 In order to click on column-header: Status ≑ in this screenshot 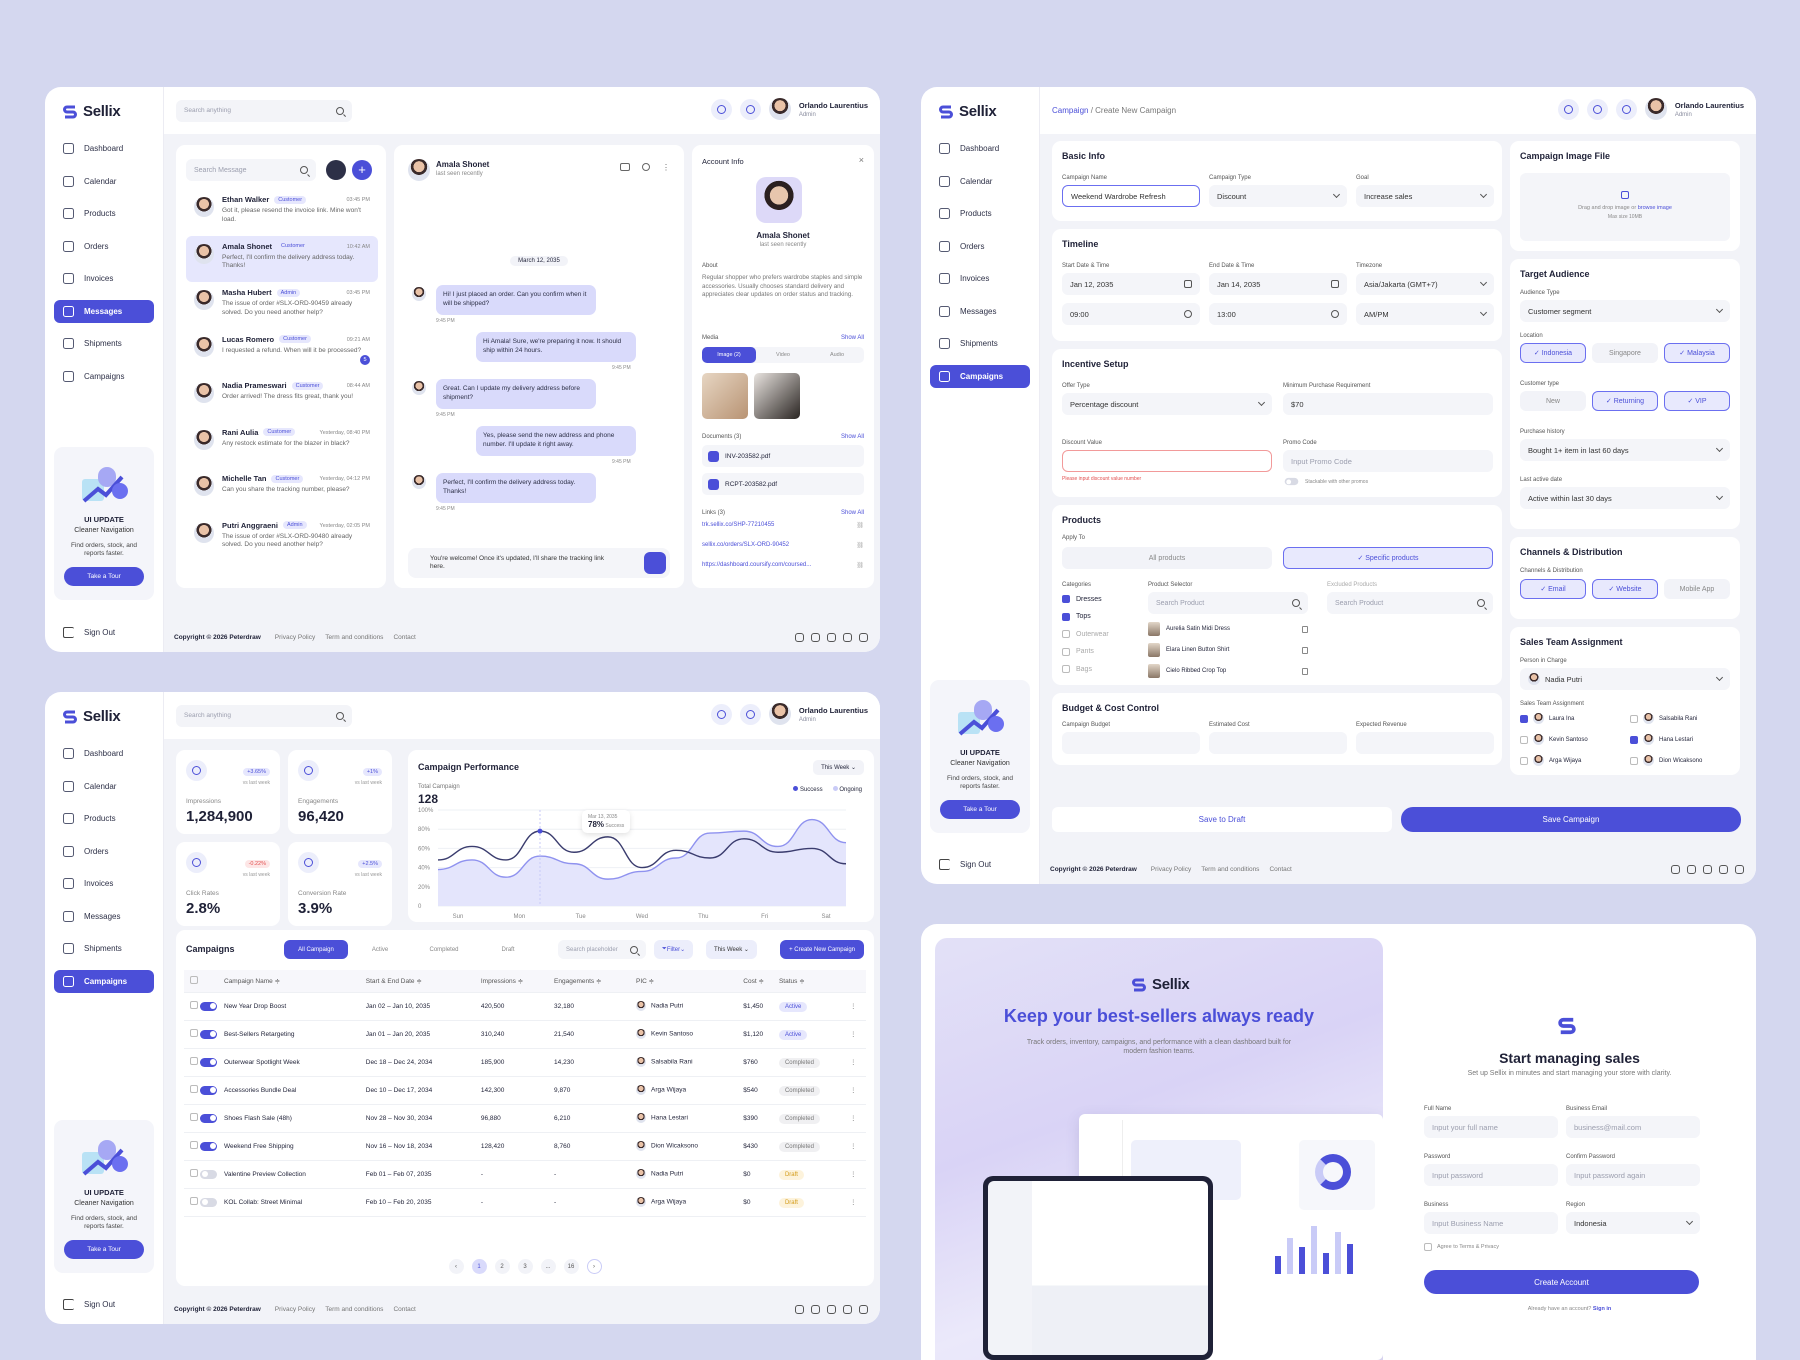, I will do `click(814, 981)`.